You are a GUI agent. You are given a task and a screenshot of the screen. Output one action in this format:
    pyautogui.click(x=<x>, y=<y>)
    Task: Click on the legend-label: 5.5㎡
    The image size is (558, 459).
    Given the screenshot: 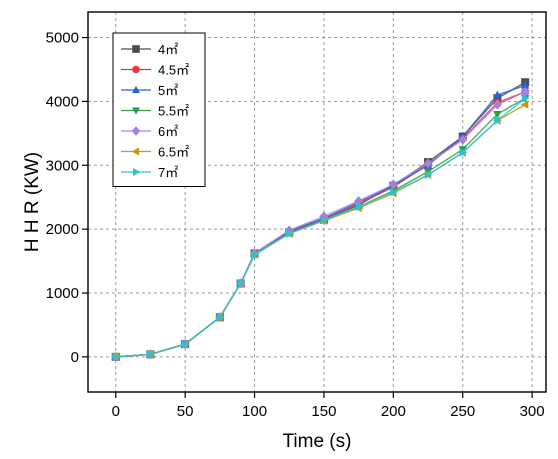 What is the action you would take?
    pyautogui.click(x=173, y=111)
    